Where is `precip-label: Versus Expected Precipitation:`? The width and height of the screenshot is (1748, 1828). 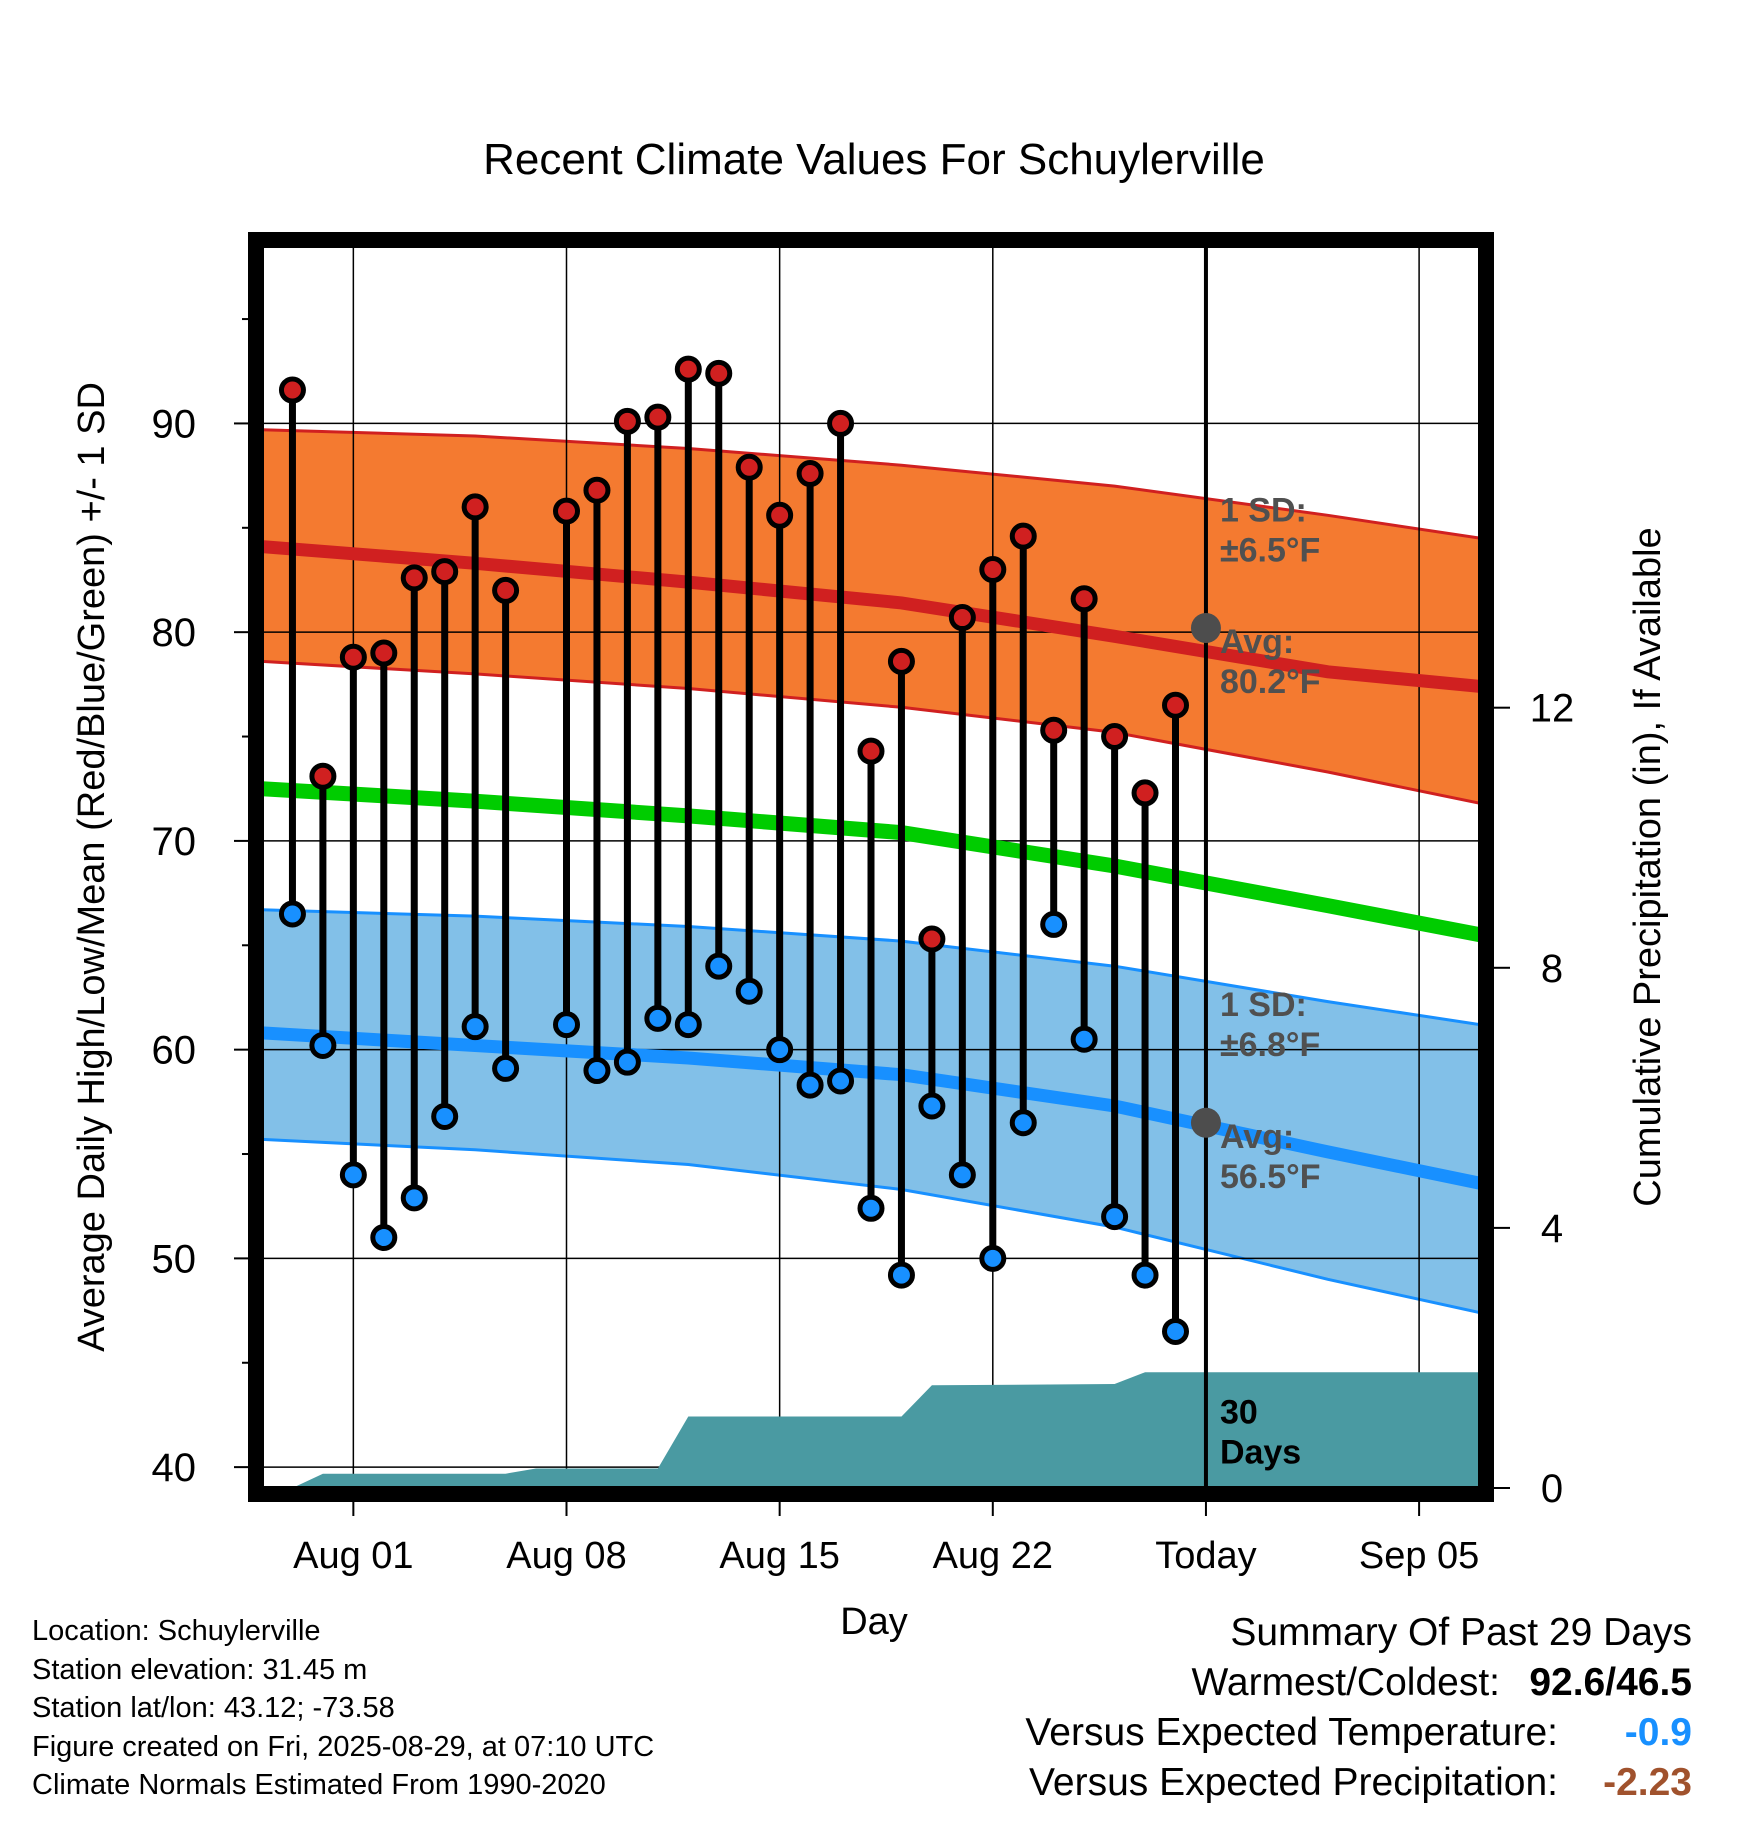 precip-label: Versus Expected Precipitation: is located at coordinates (1293, 1782).